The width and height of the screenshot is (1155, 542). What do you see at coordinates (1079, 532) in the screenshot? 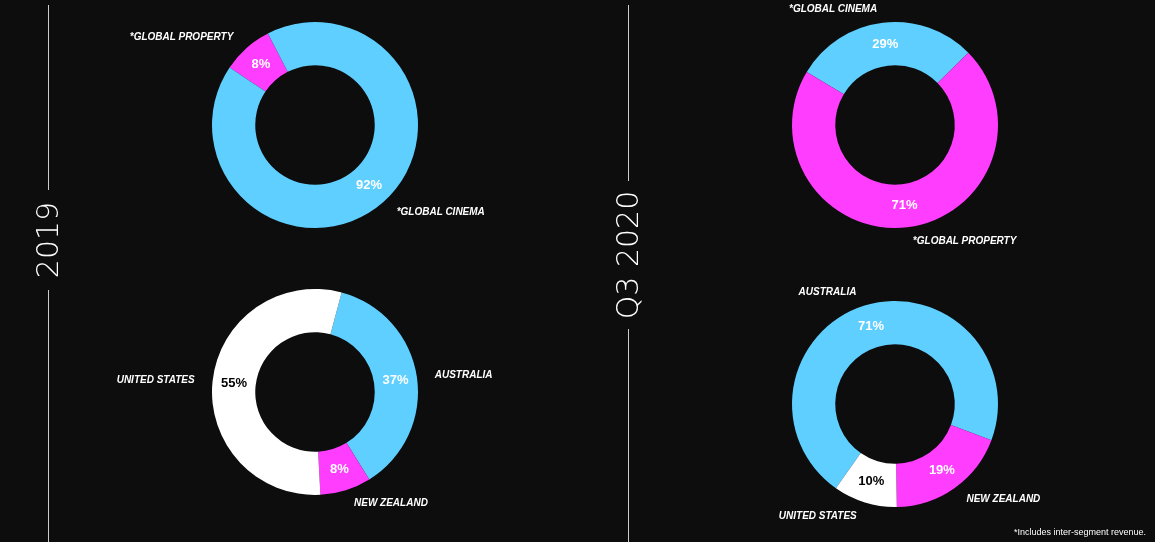
I see `text: *Includes inter-segment revenue.` at bounding box center [1079, 532].